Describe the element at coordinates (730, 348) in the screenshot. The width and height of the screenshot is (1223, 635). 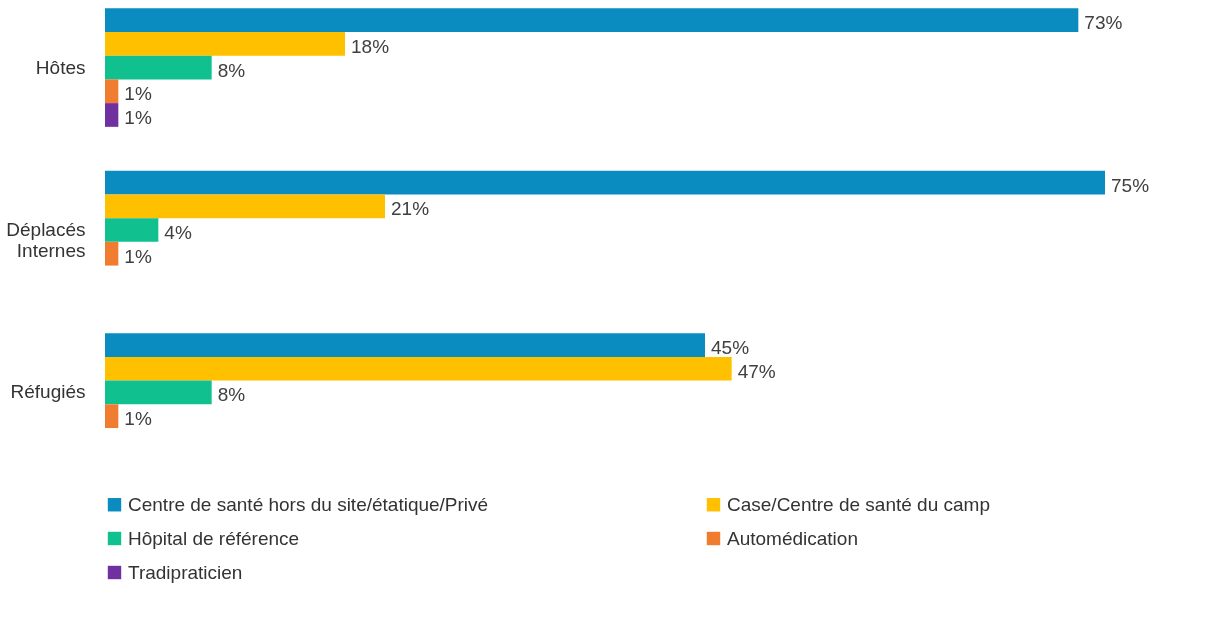
I see `data-label: 45%` at that location.